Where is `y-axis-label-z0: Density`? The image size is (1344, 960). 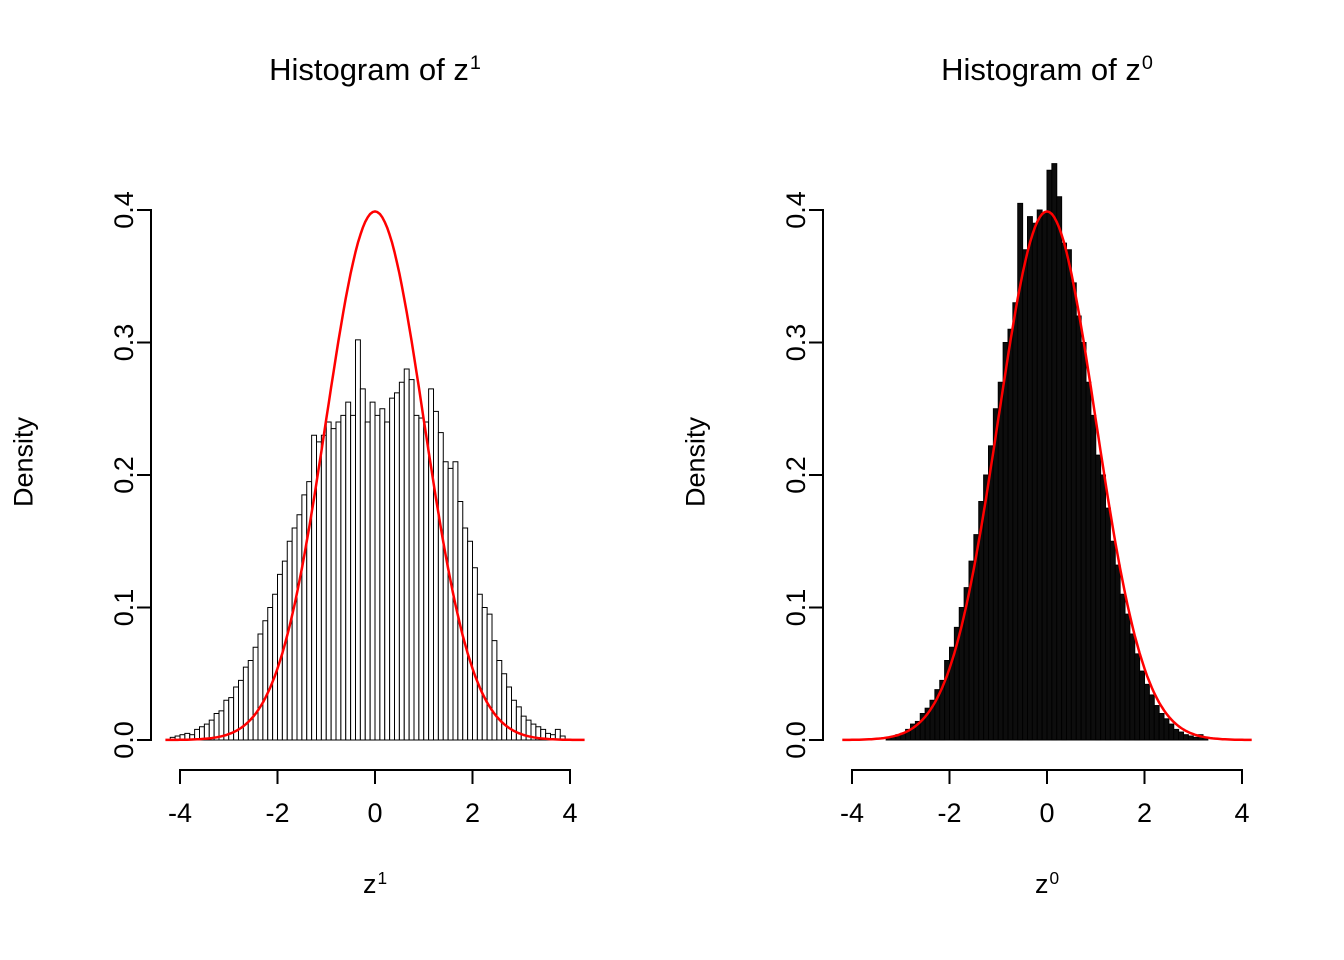
y-axis-label-z0: Density is located at coordinates (695, 462).